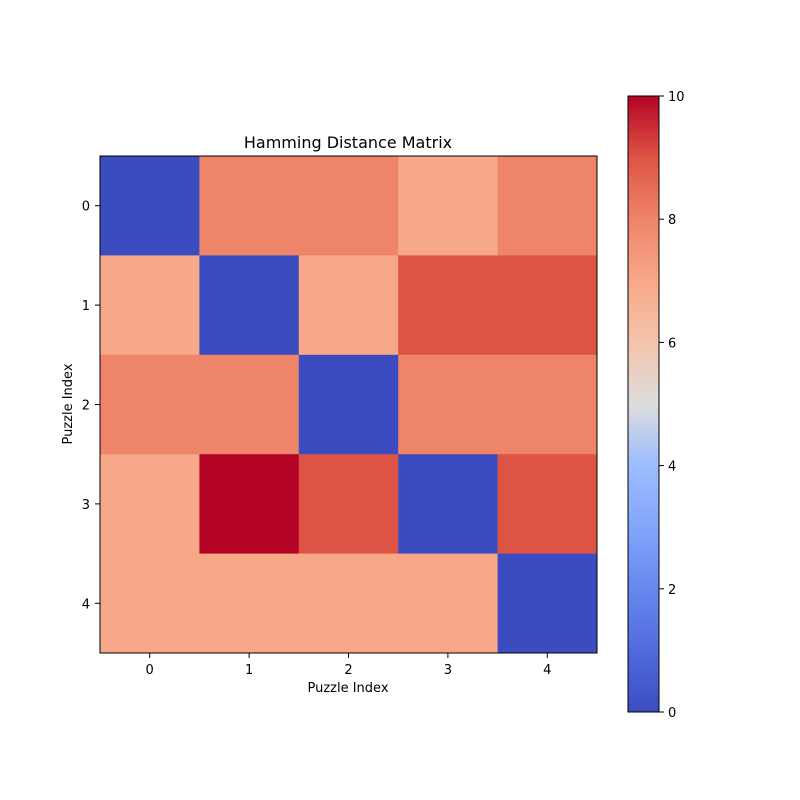 This screenshot has width=800, height=800. I want to click on y-tick-label: 0, so click(86, 207).